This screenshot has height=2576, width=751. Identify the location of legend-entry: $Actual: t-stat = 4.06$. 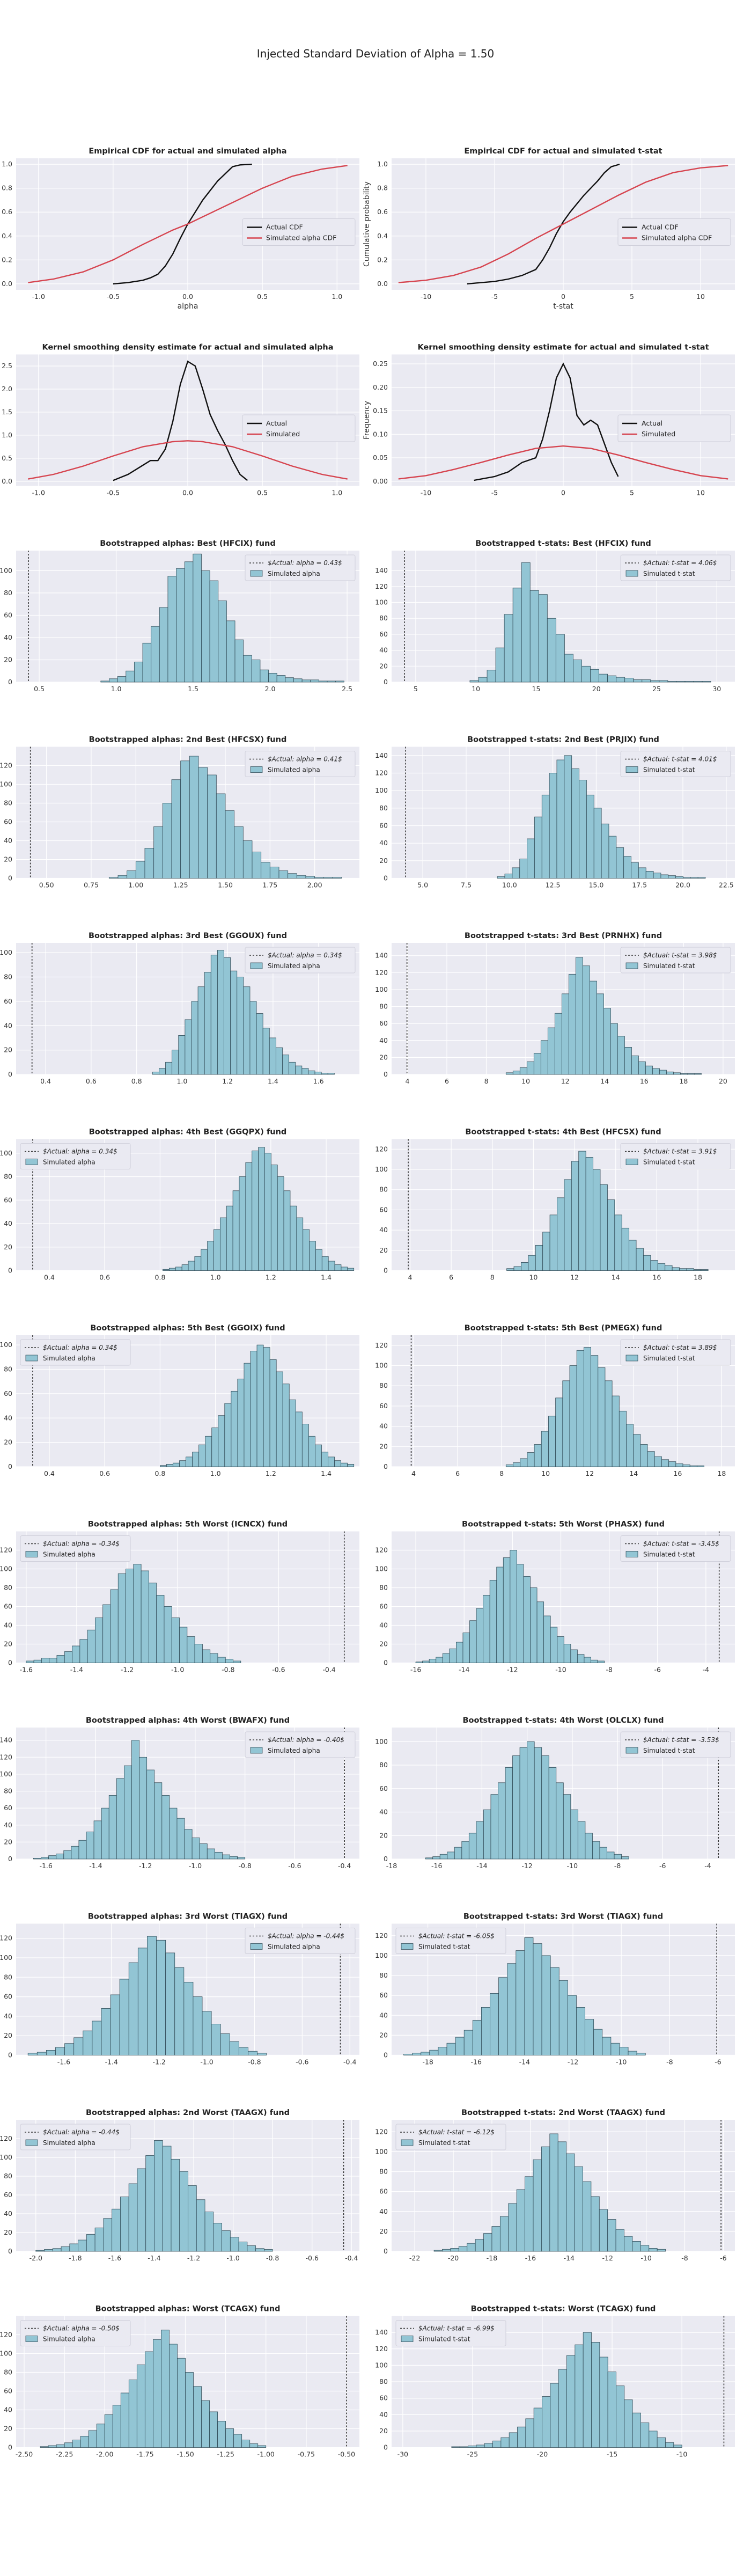
(680, 563).